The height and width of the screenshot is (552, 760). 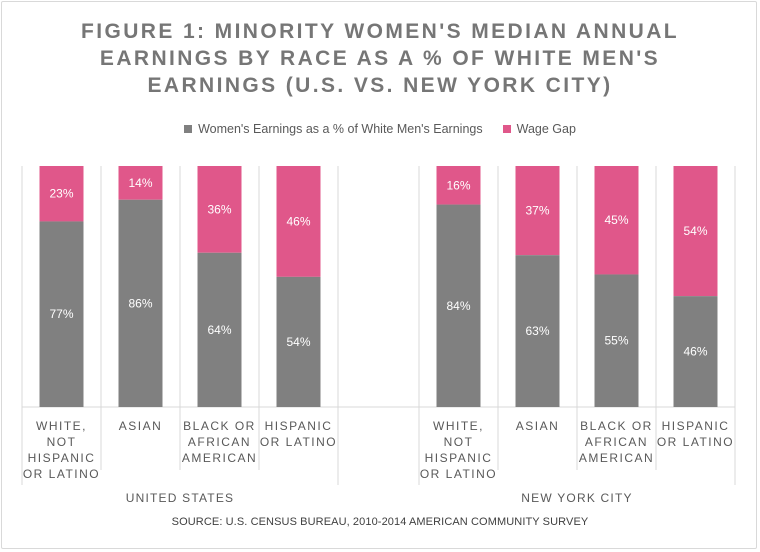 I want to click on data-label-wage-gap: 16%, so click(x=458, y=185).